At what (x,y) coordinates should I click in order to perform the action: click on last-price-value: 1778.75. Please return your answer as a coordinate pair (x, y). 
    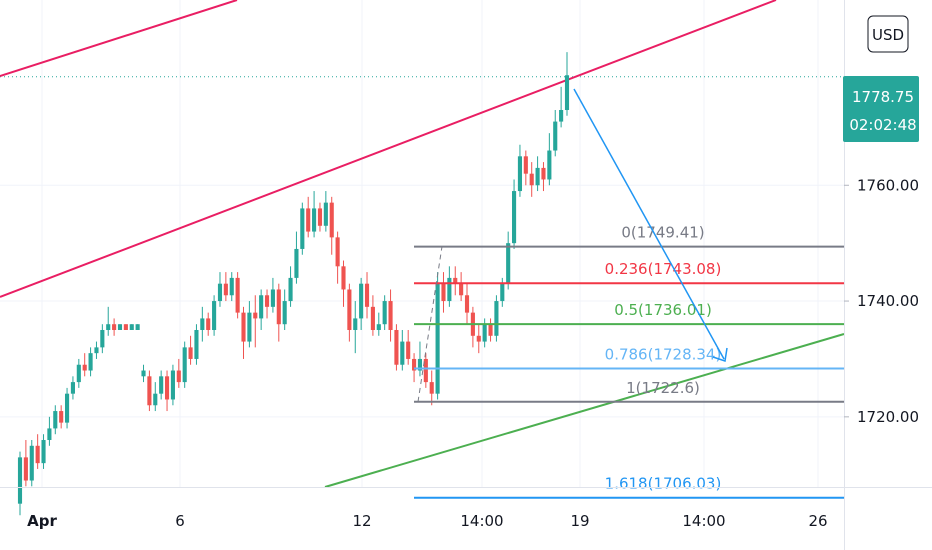
    Looking at the image, I should click on (883, 97).